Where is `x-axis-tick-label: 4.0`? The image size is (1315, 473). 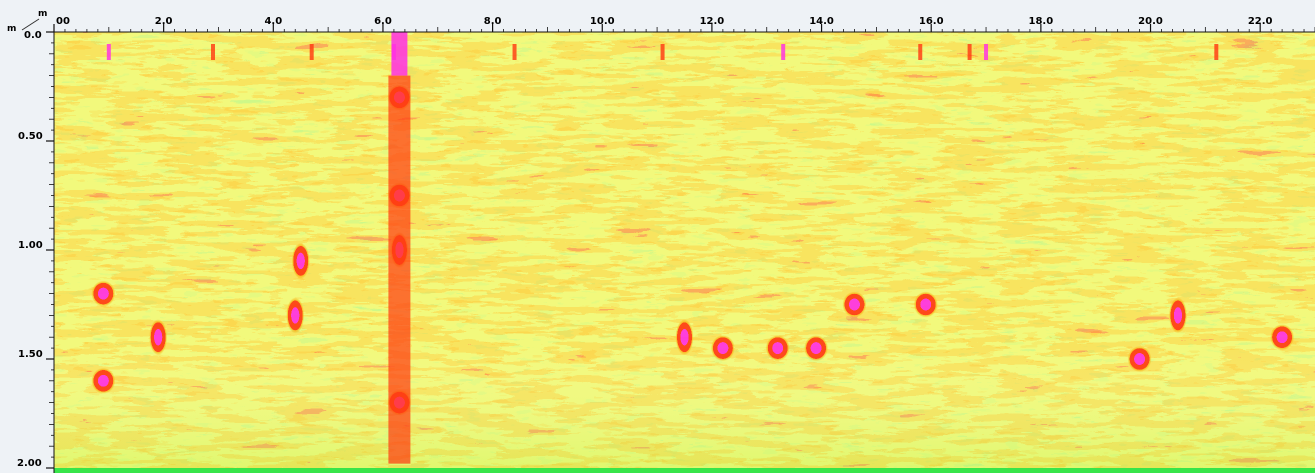
x-axis-tick-label: 4.0 is located at coordinates (273, 21).